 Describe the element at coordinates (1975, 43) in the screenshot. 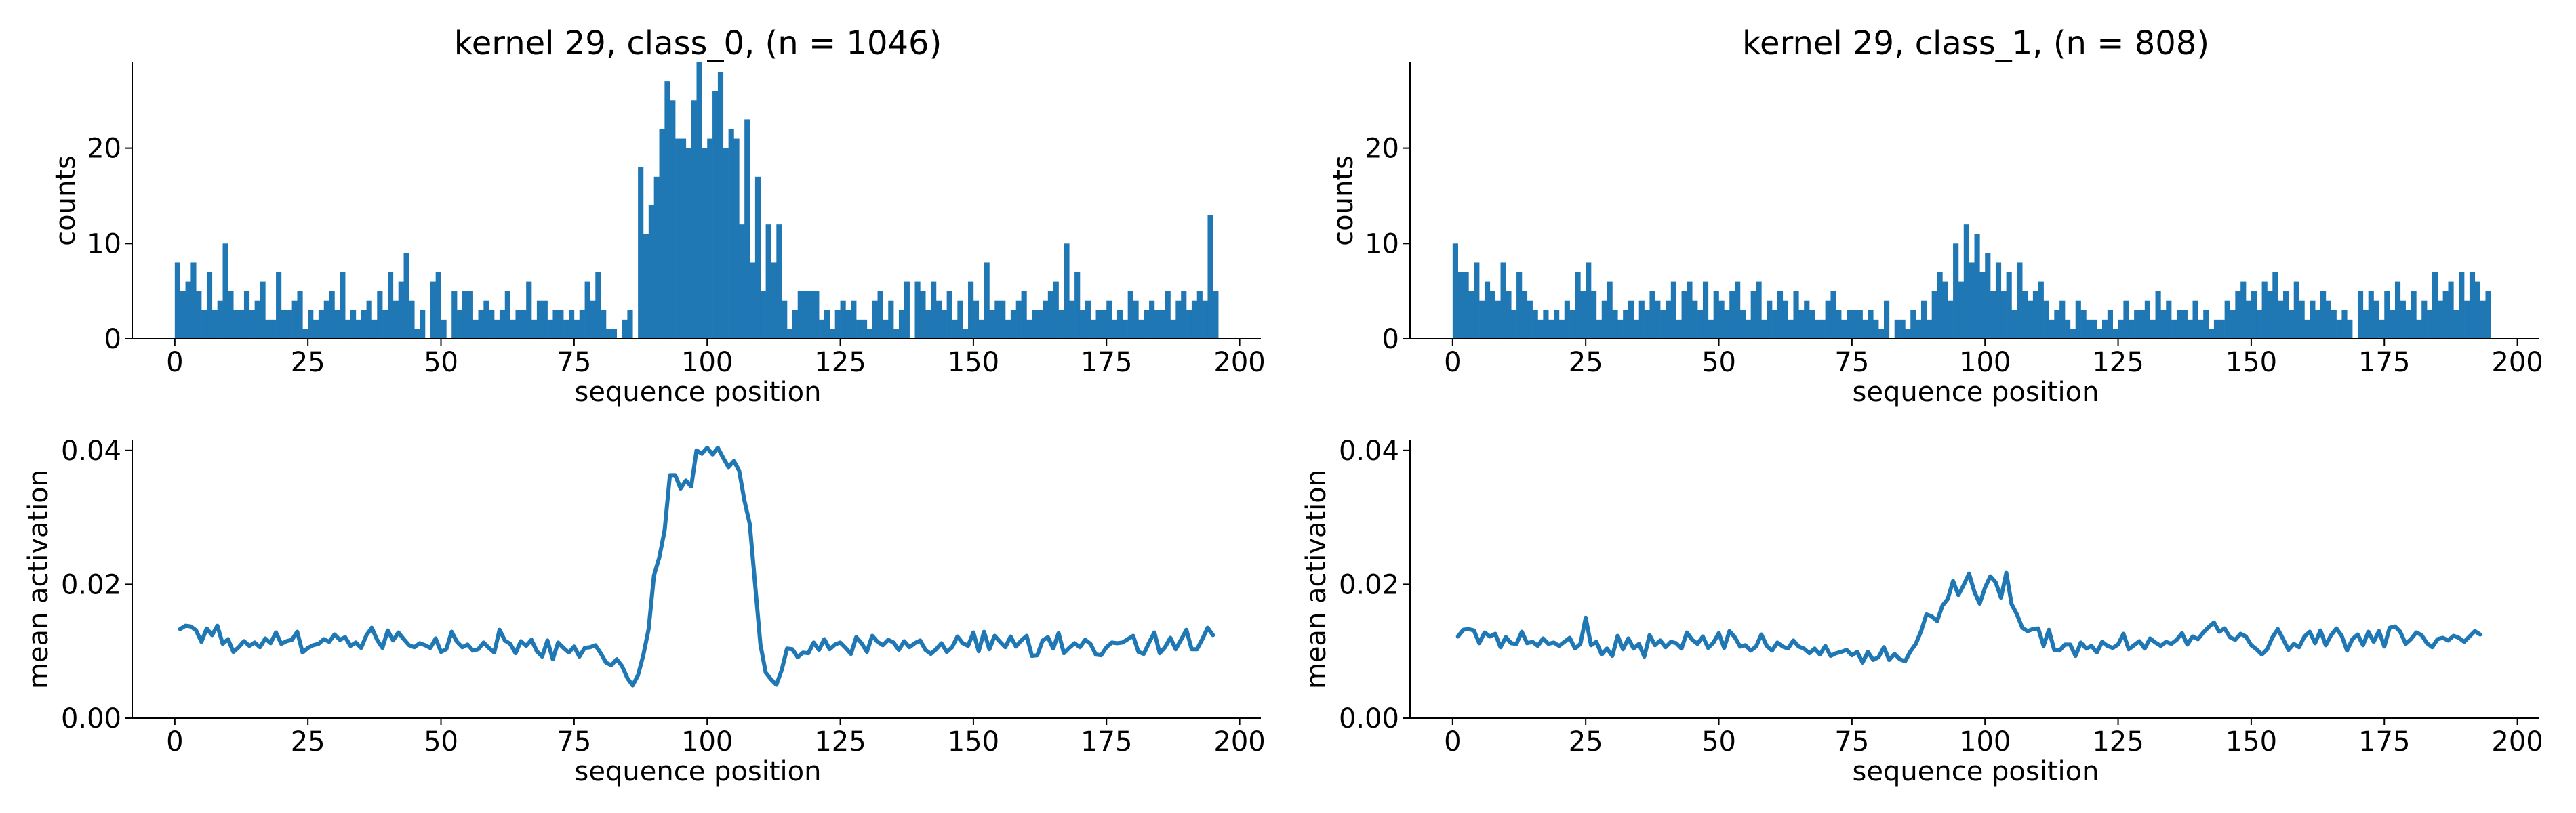

I see `chart-title: kernel 29, class_1, (n = 808)` at that location.